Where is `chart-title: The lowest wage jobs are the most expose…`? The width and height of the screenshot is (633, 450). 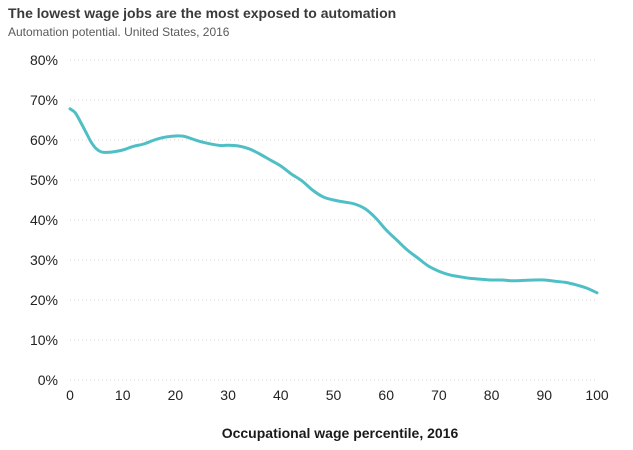
chart-title: The lowest wage jobs are the most expose… is located at coordinates (202, 13).